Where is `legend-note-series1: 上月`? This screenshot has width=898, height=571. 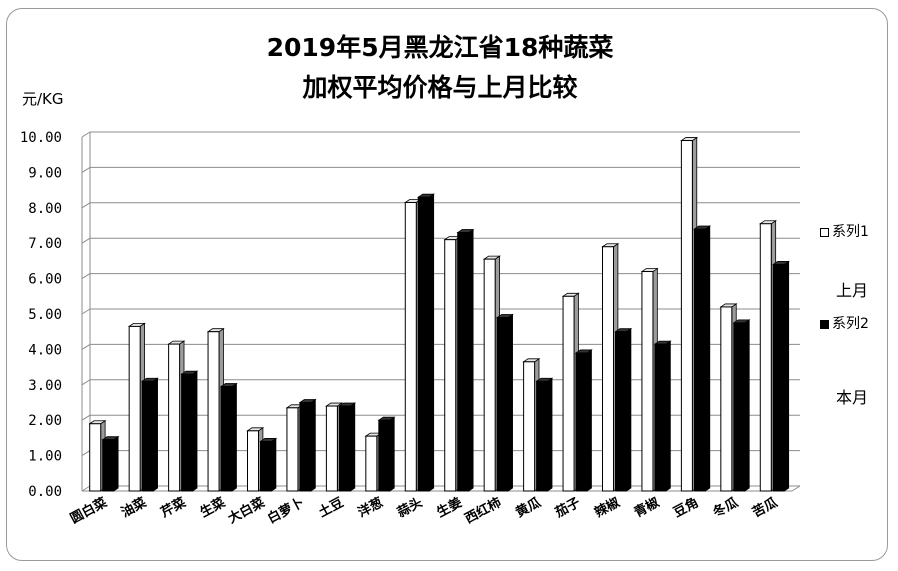
legend-note-series1: 上月 is located at coordinates (852, 290).